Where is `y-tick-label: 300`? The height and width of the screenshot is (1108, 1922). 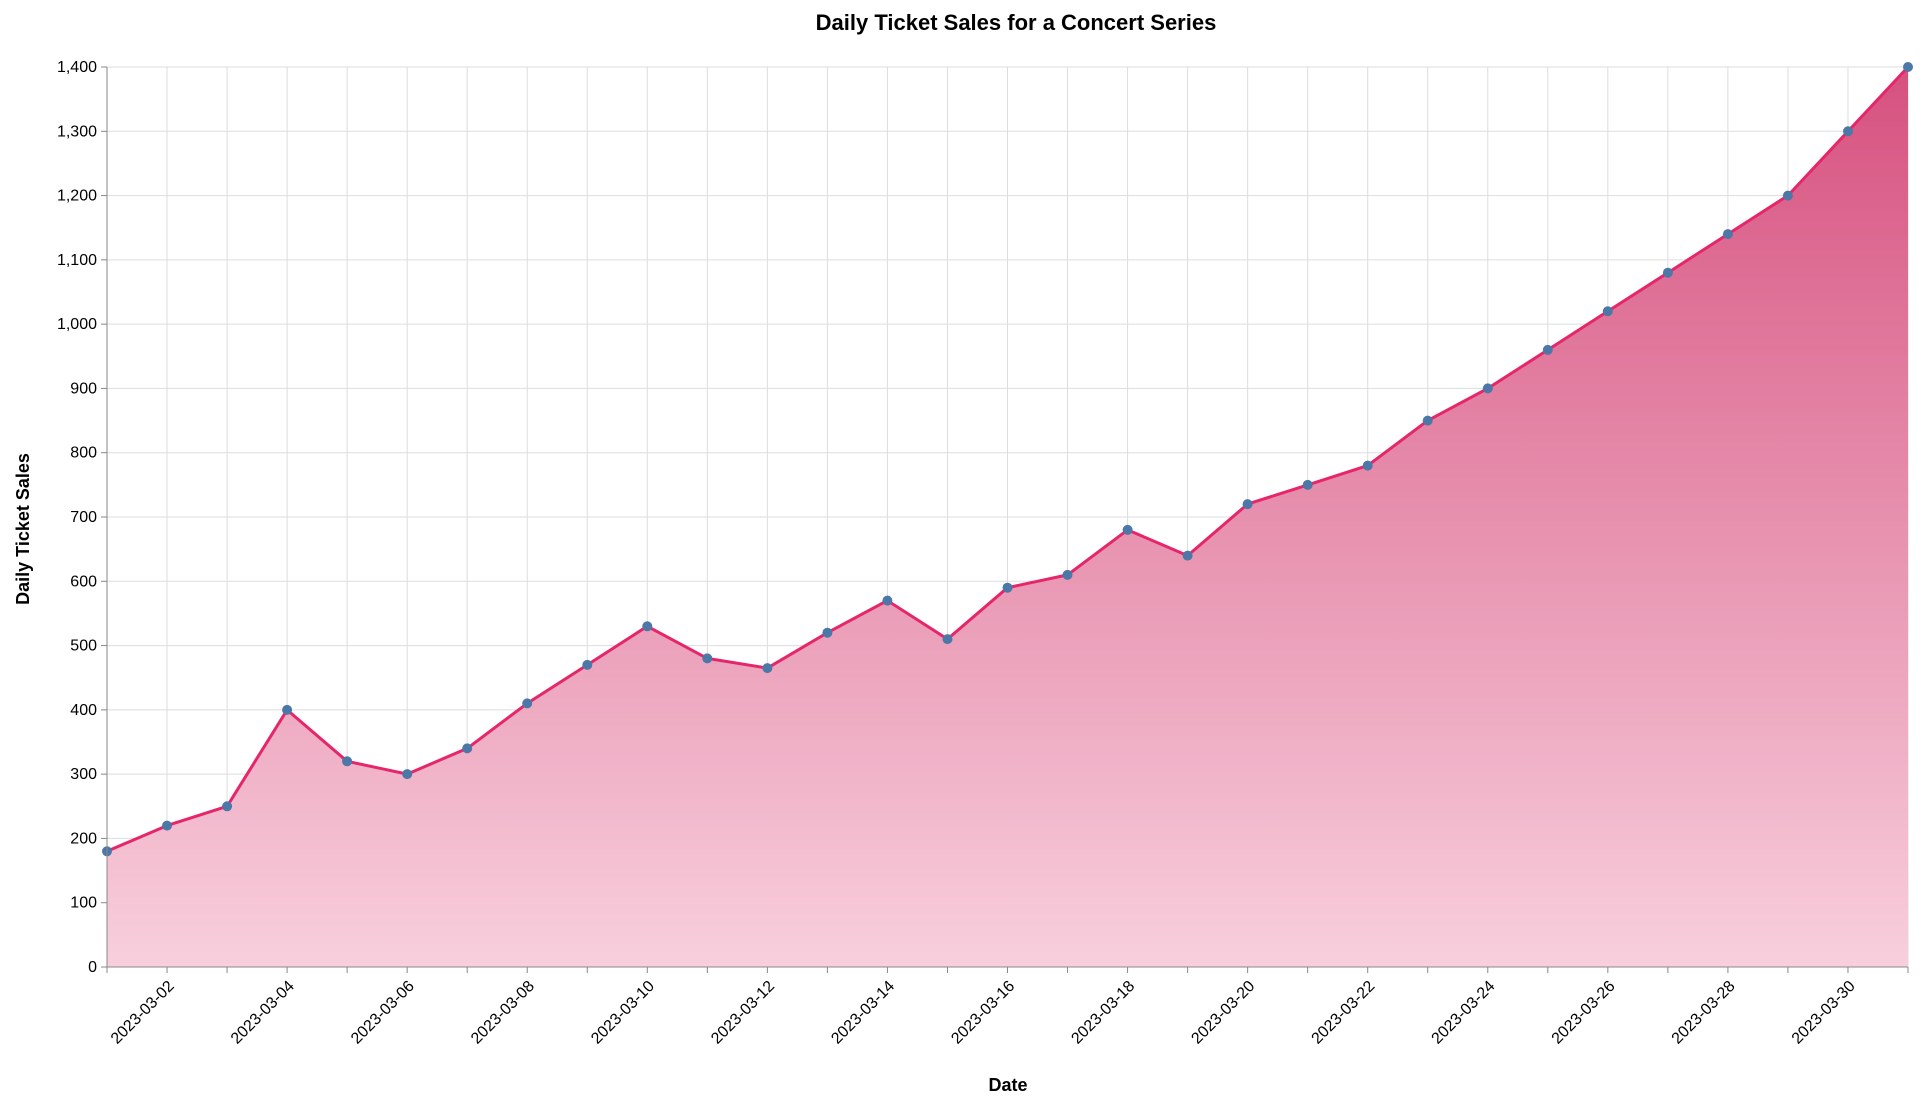 y-tick-label: 300 is located at coordinates (83, 774).